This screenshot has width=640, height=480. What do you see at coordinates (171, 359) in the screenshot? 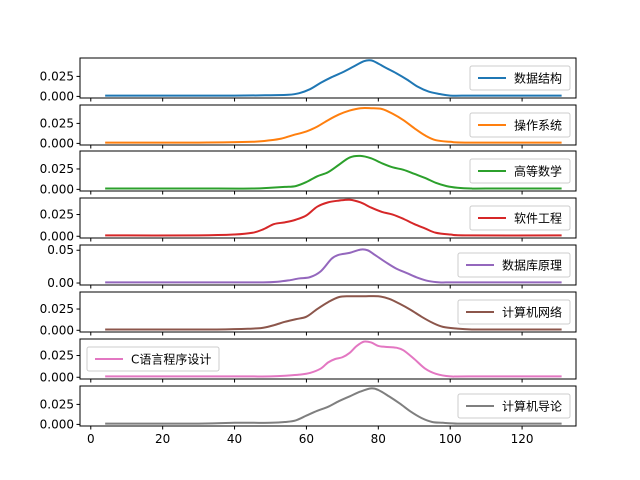
I see `legend-label: C语言程序设计` at bounding box center [171, 359].